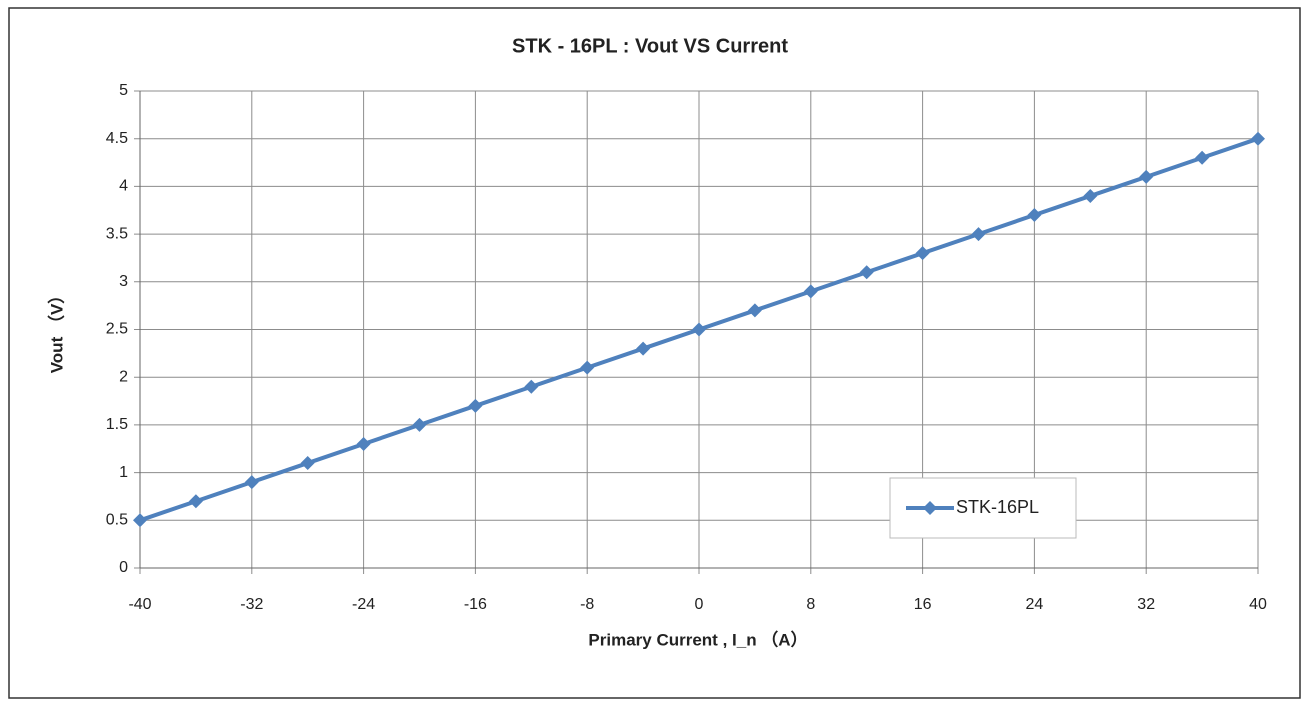 The image size is (1307, 702). I want to click on x-tick-label: 0, so click(699, 604).